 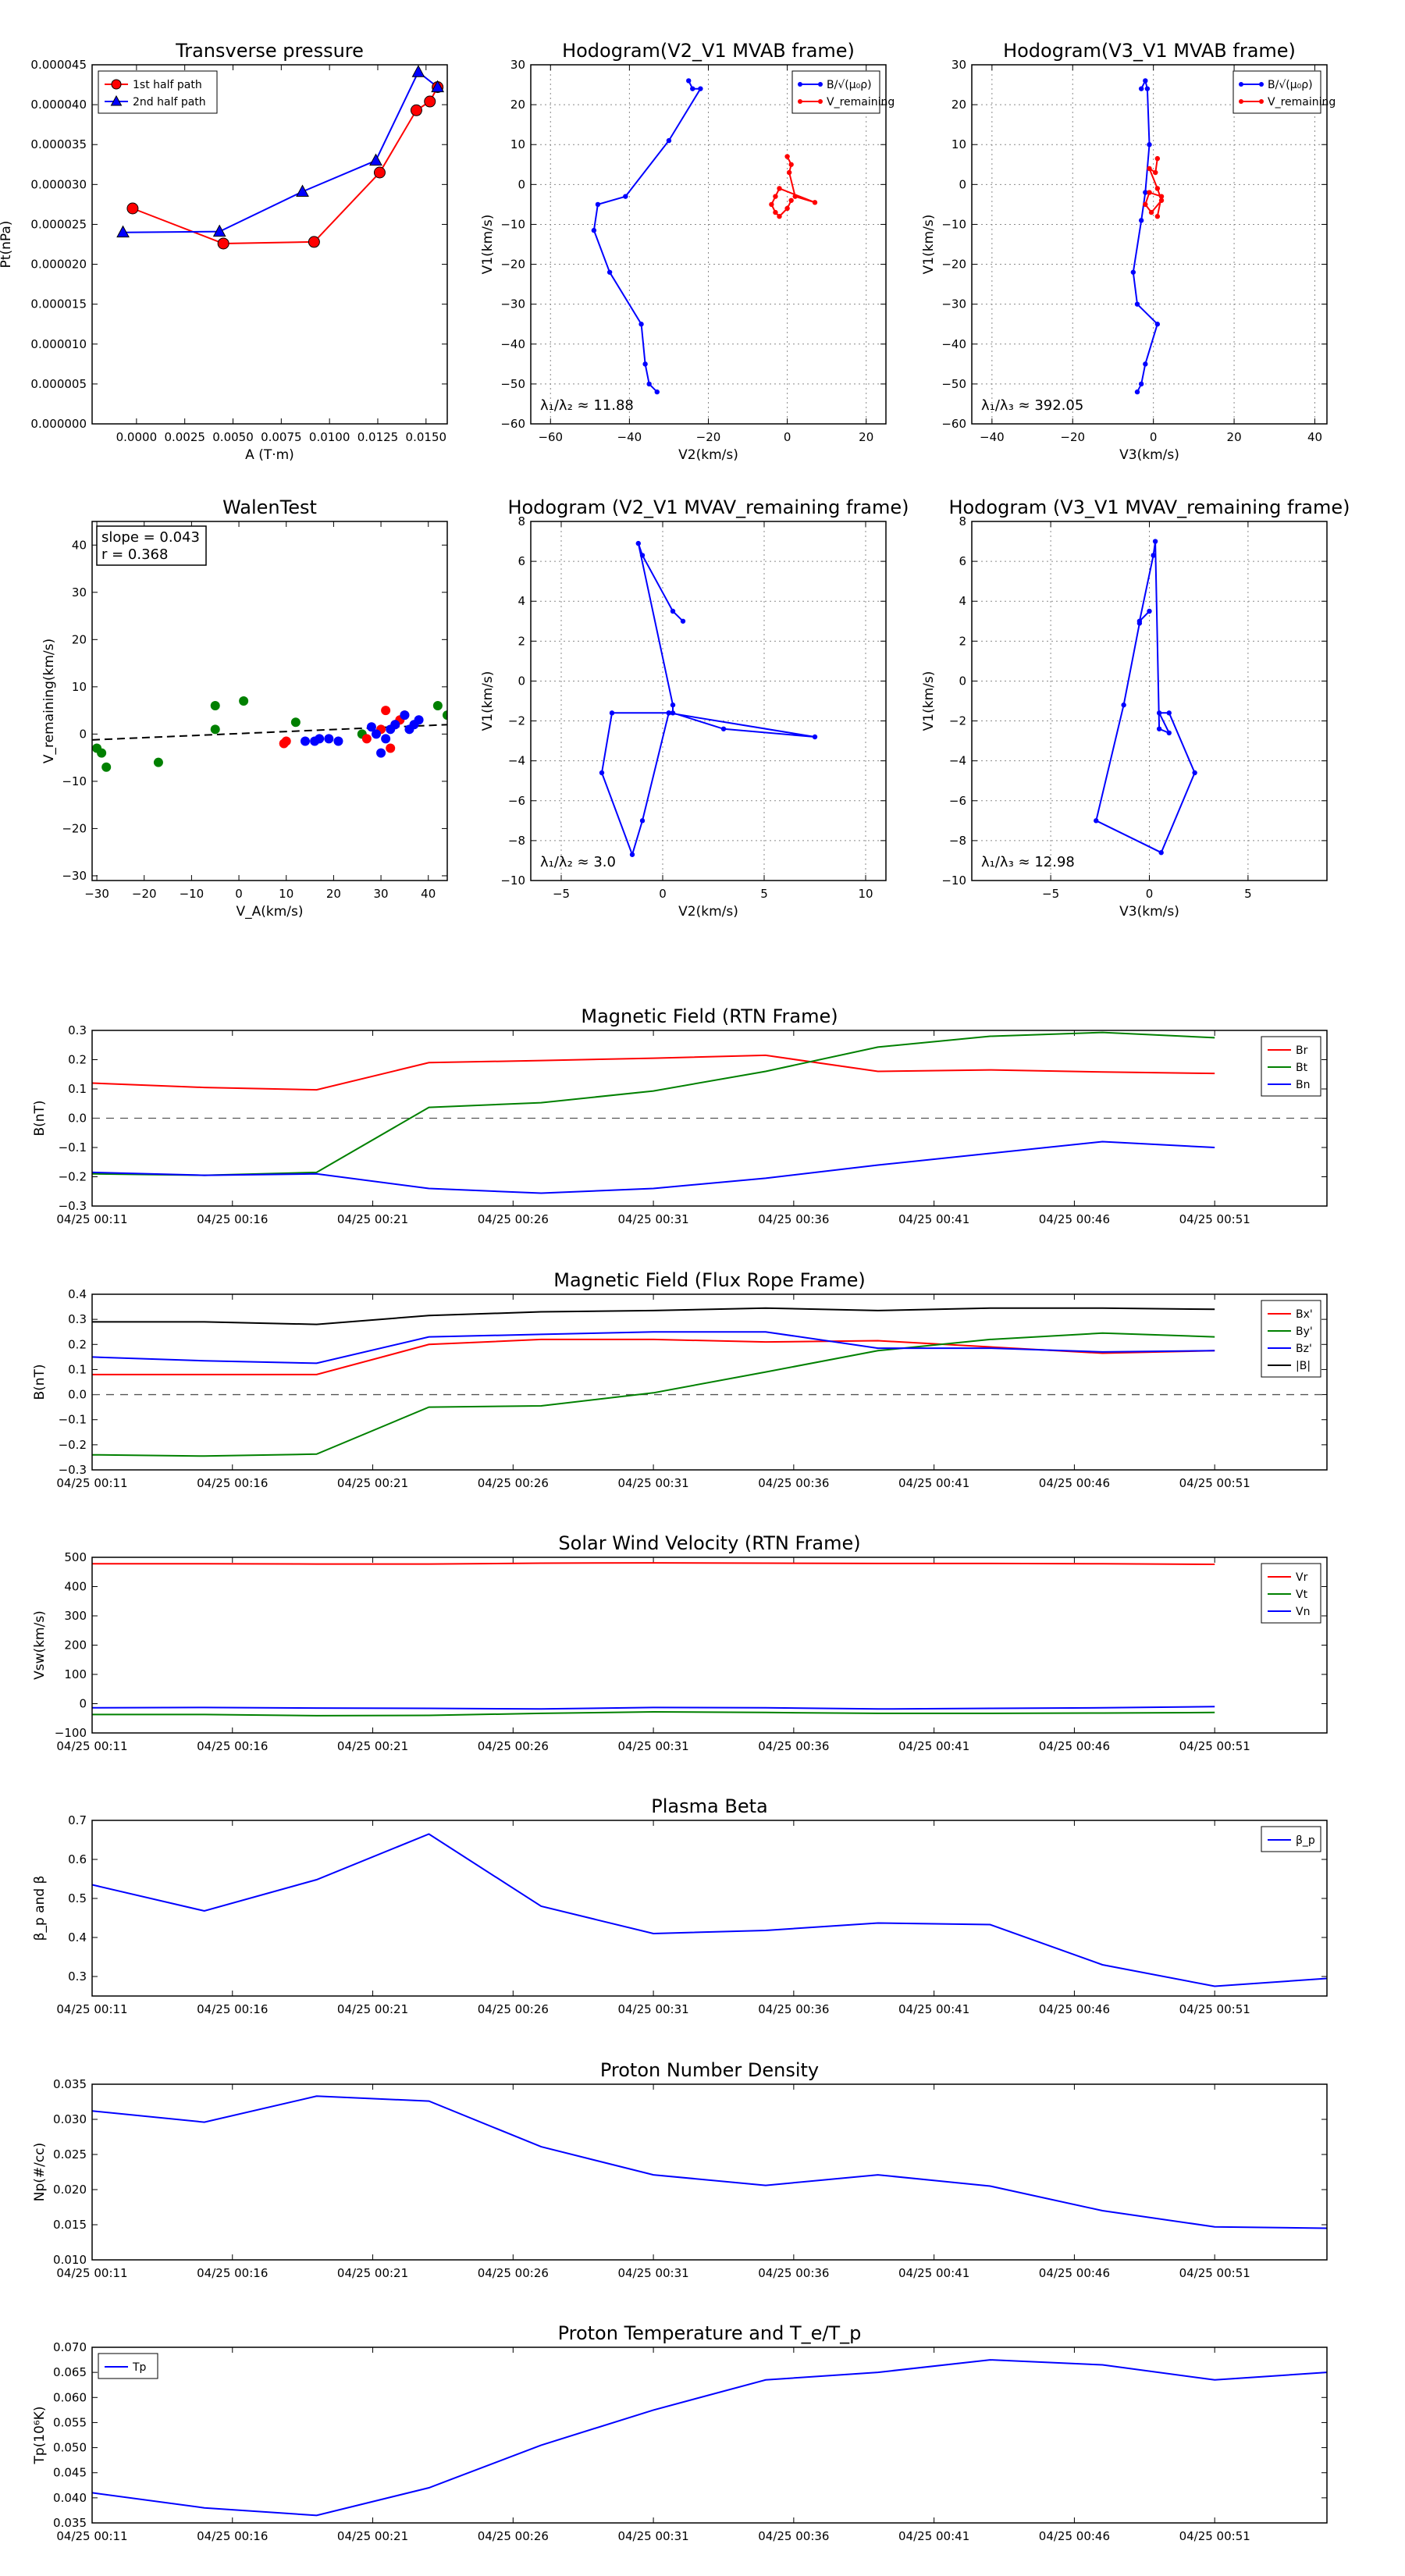 I want to click on y-tick-label: −100, so click(x=71, y=1733).